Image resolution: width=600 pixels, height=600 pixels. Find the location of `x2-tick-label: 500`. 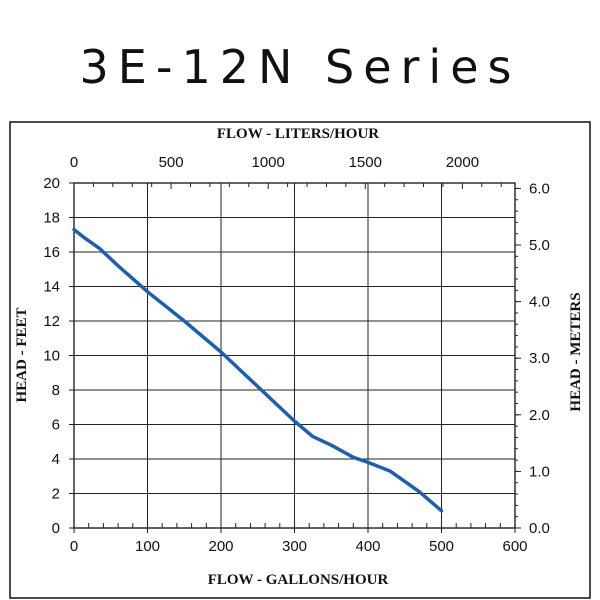

x2-tick-label: 500 is located at coordinates (171, 162).